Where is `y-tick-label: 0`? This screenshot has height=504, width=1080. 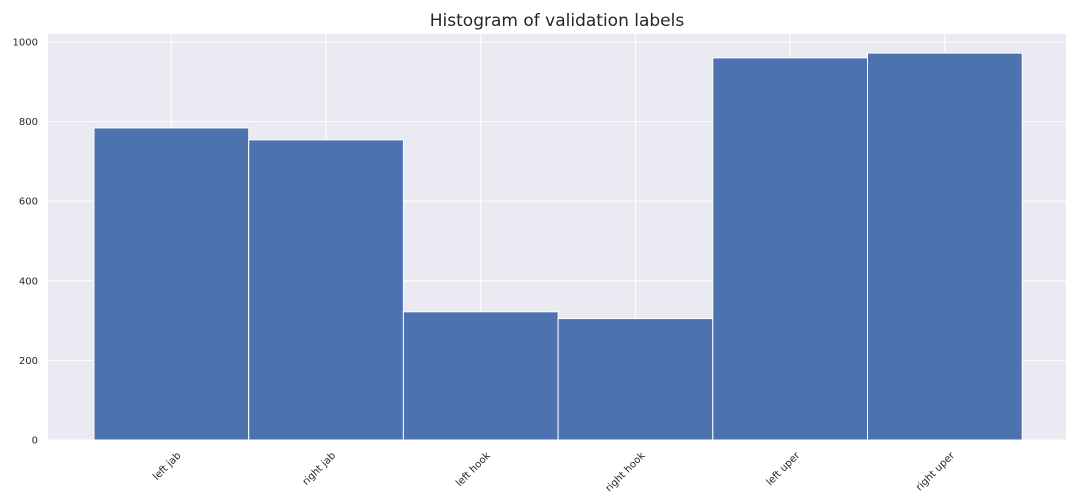 y-tick-label: 0 is located at coordinates (35, 441).